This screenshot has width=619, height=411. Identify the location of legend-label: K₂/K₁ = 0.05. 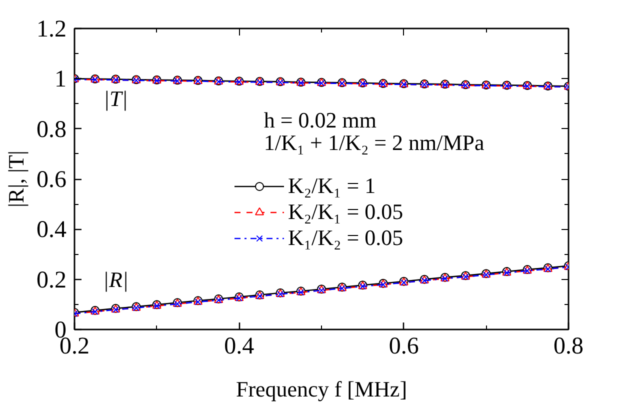
(346, 212).